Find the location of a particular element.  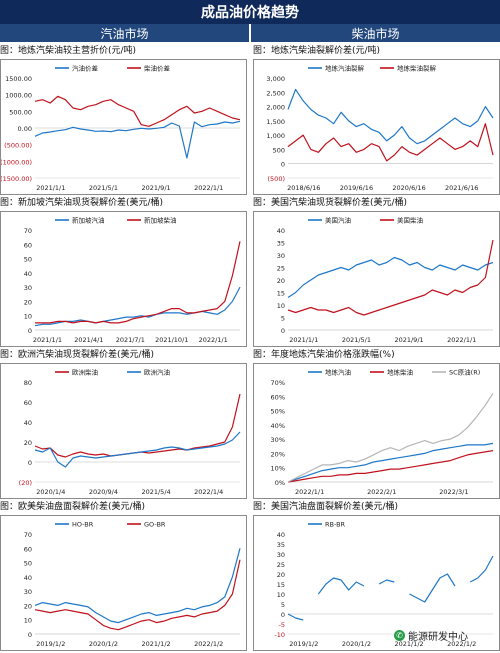

chart-title: 图：美国汽柴油现货裂解价差(美元/桶) is located at coordinates (330, 203).